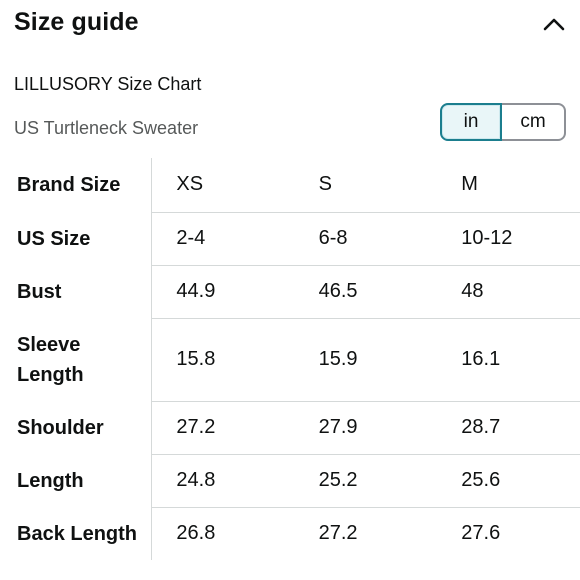  I want to click on table-cell: 10-12, so click(508, 239).